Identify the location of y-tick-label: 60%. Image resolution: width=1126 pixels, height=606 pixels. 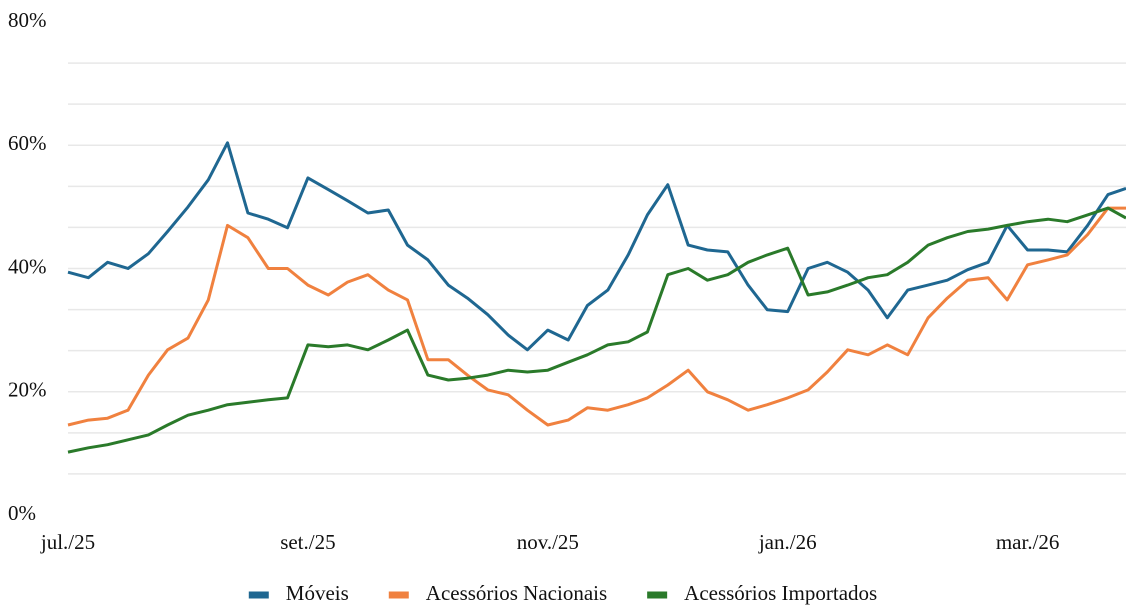
(27, 143).